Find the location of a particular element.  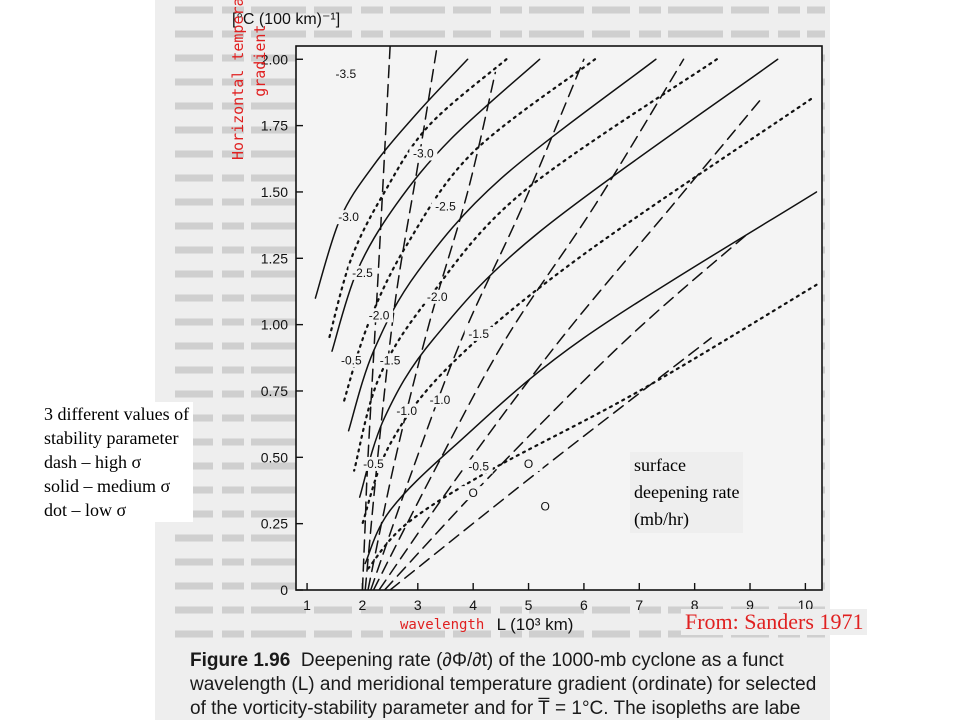

y-tick-label: 1.50 is located at coordinates (274, 192).